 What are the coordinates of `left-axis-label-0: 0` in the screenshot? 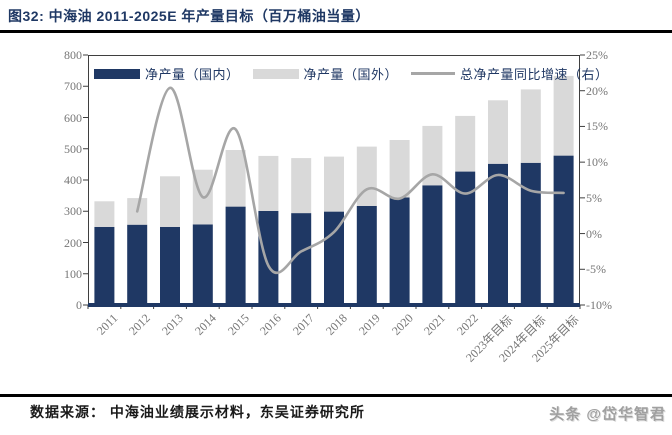 It's located at (79, 305).